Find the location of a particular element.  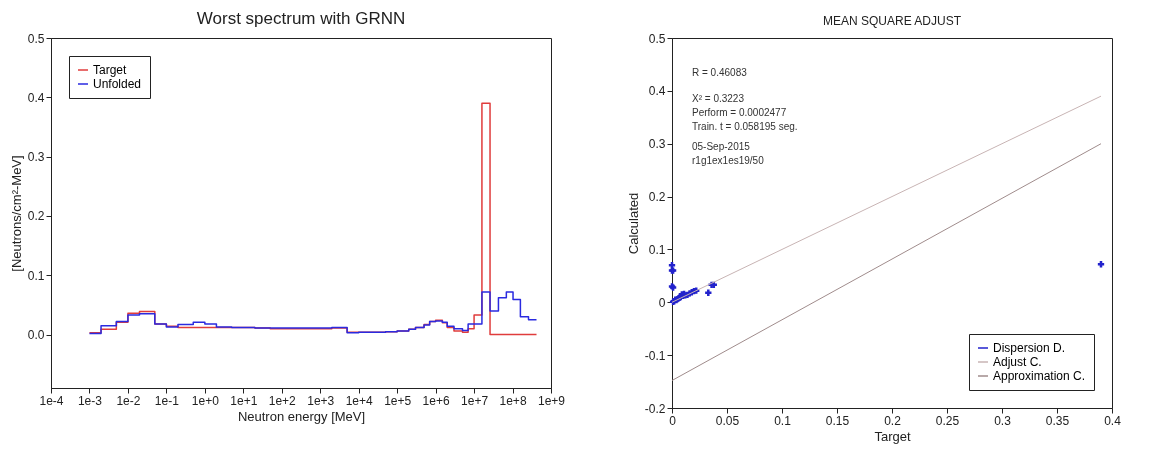

x-tick-label: 1e-4 is located at coordinates (51, 400).